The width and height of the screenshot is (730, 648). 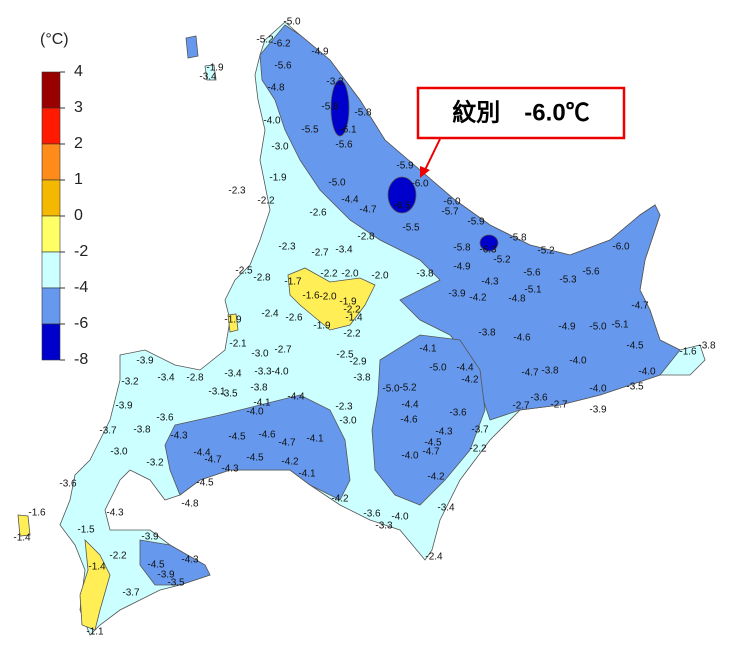 What do you see at coordinates (78, 143) in the screenshot?
I see `legend-tick-label: 2` at bounding box center [78, 143].